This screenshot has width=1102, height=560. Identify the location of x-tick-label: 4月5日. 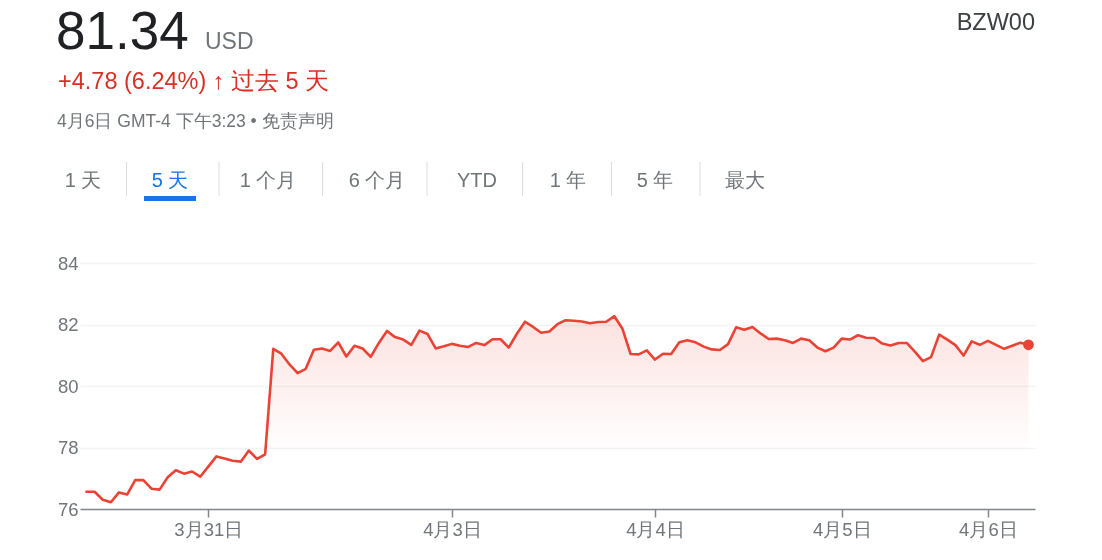
(842, 529).